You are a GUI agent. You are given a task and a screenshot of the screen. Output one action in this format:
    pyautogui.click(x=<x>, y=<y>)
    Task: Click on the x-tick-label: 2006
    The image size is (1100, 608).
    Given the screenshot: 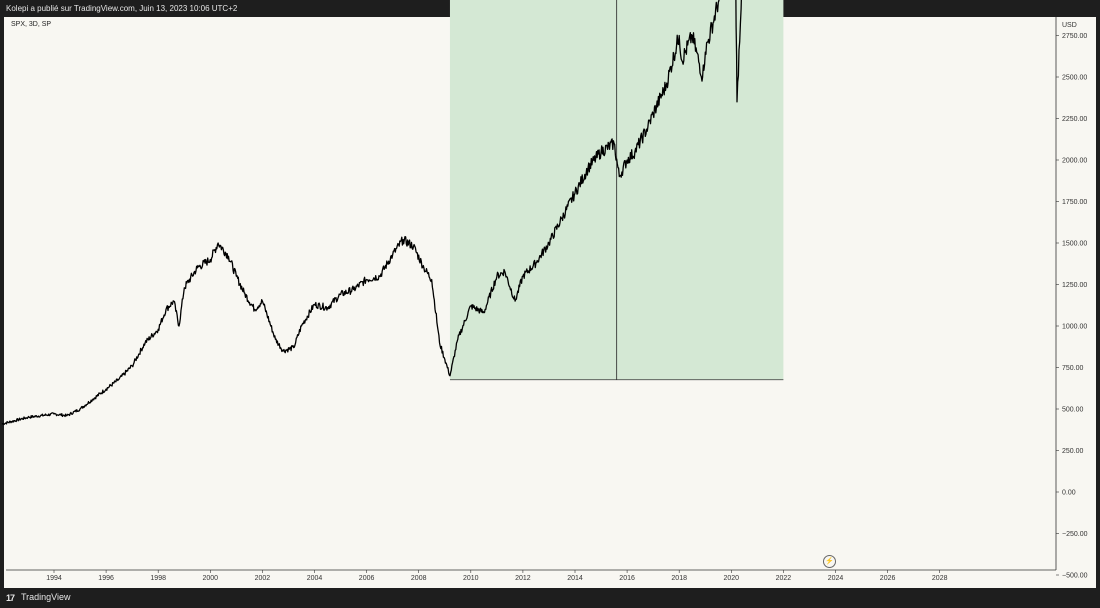 What is the action you would take?
    pyautogui.click(x=367, y=578)
    